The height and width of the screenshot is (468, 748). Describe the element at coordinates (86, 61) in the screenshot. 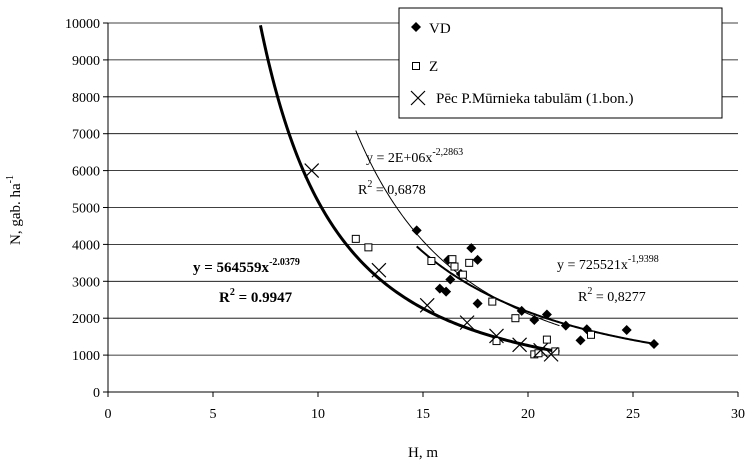

I see `y-tick-label: 9000` at that location.